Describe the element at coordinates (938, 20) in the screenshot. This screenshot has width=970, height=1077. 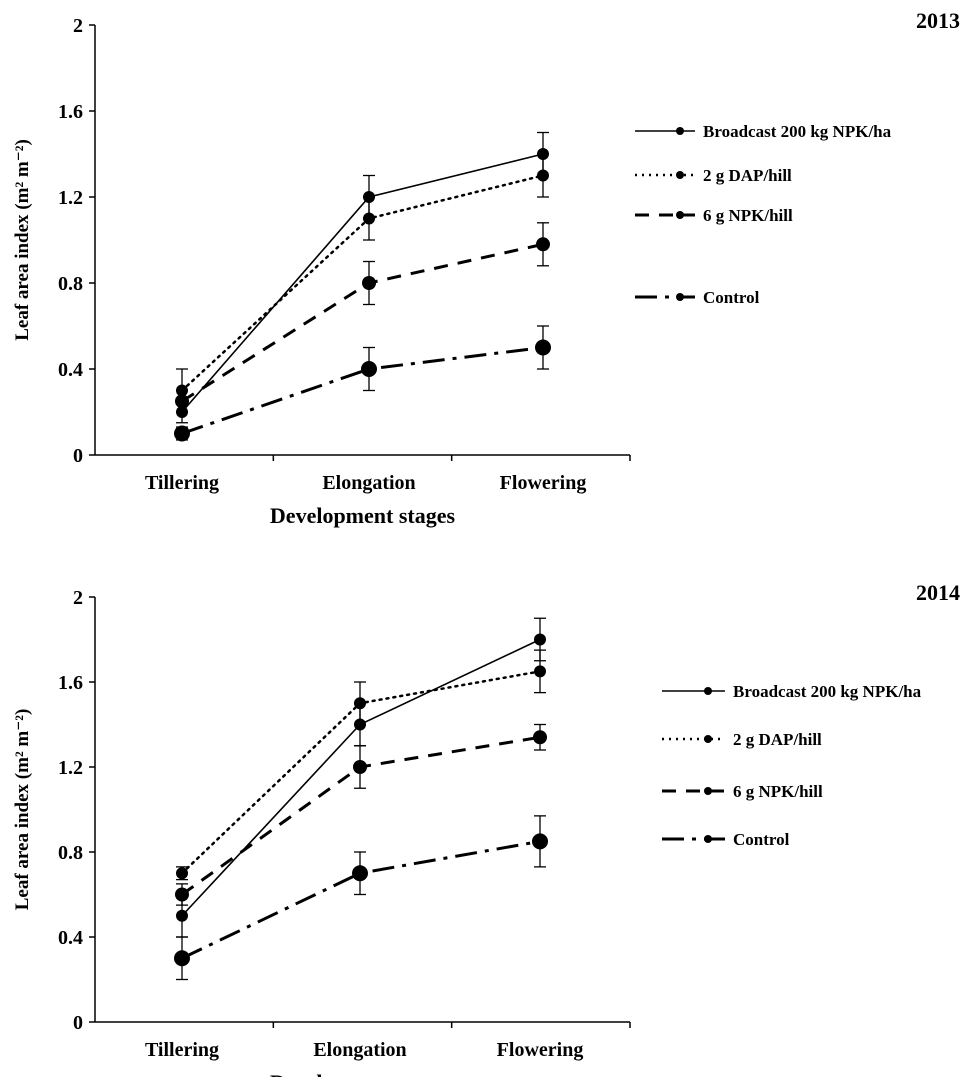
I see `chart-title: 2013` at that location.